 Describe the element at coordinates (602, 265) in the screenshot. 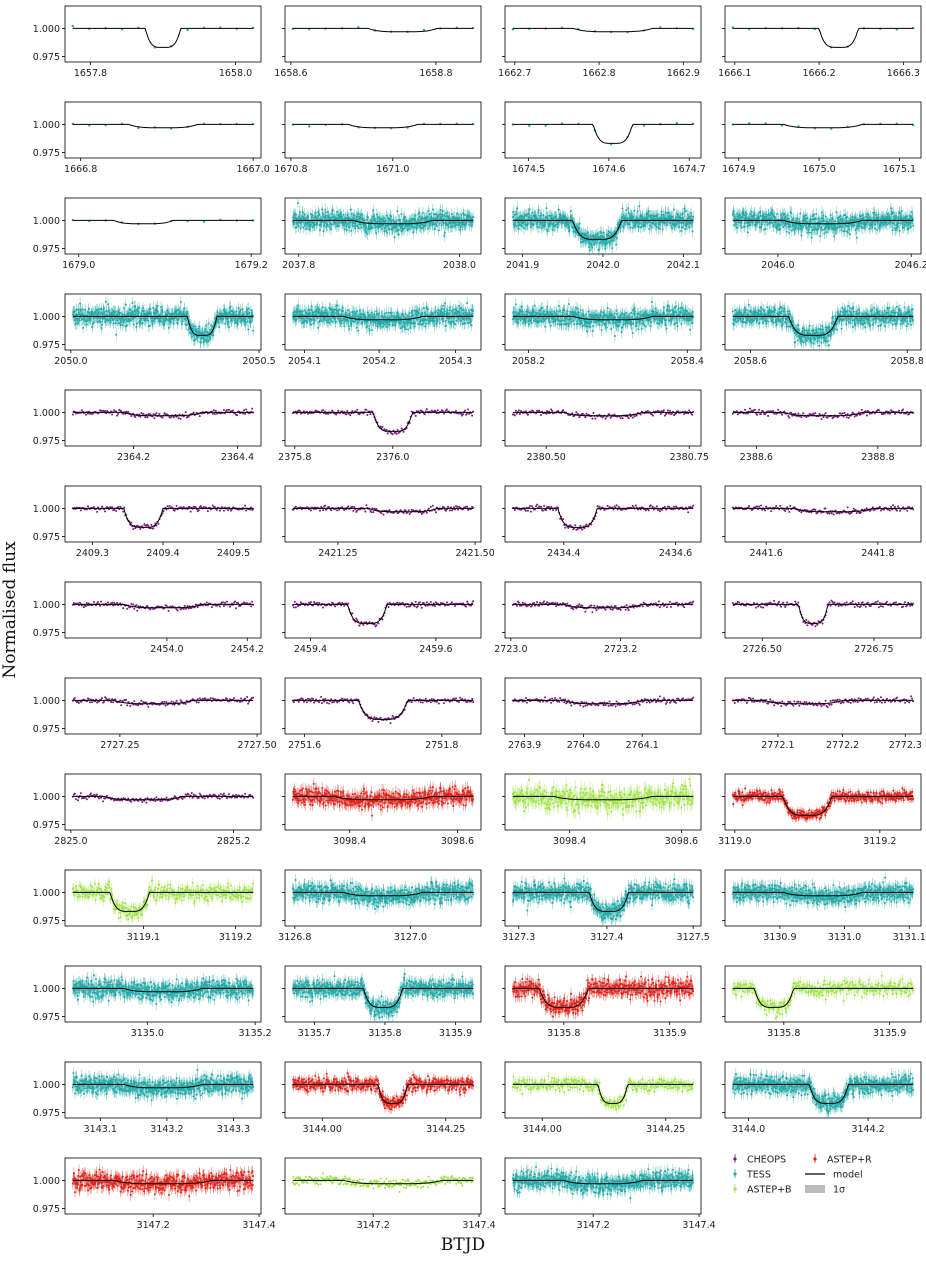

I see `x-tick-label: 2042.0` at that location.